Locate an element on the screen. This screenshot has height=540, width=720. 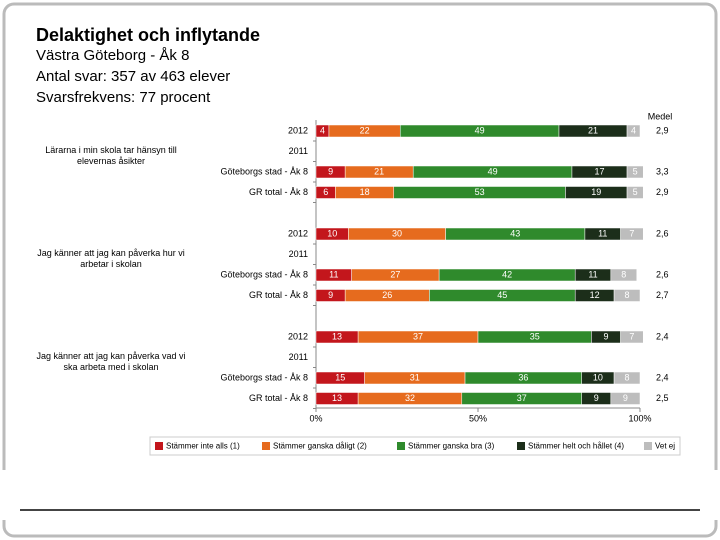
segment-label: 45 is located at coordinates (502, 295).